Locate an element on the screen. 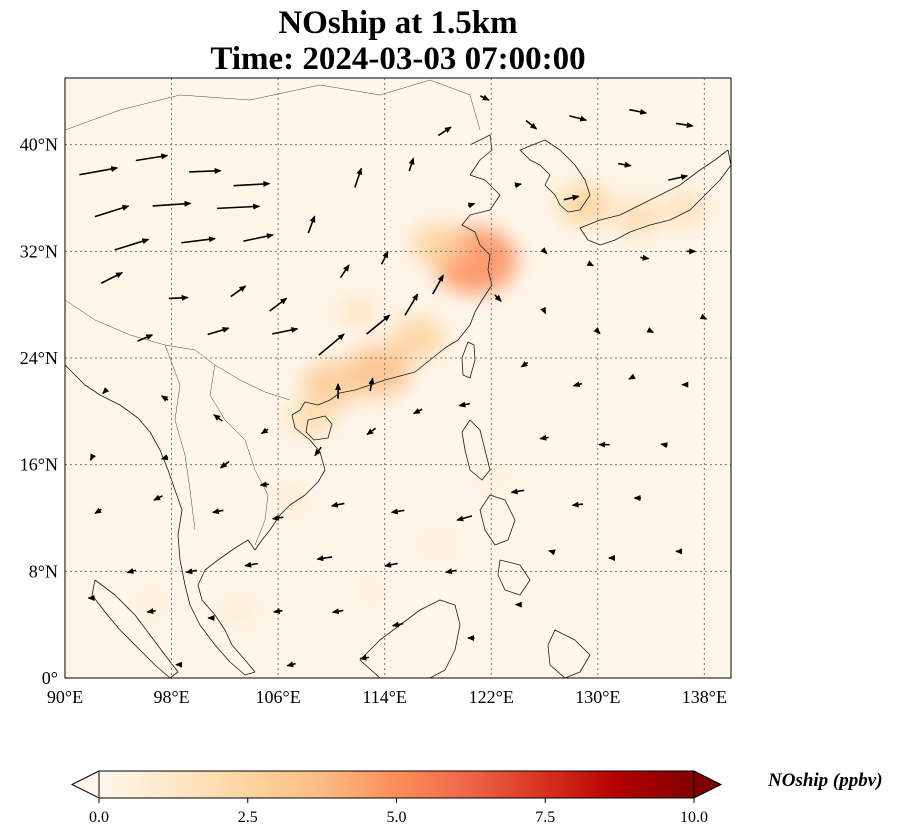 This screenshot has width=904, height=836. colorbar-tick-label: 10.0 is located at coordinates (694, 817).